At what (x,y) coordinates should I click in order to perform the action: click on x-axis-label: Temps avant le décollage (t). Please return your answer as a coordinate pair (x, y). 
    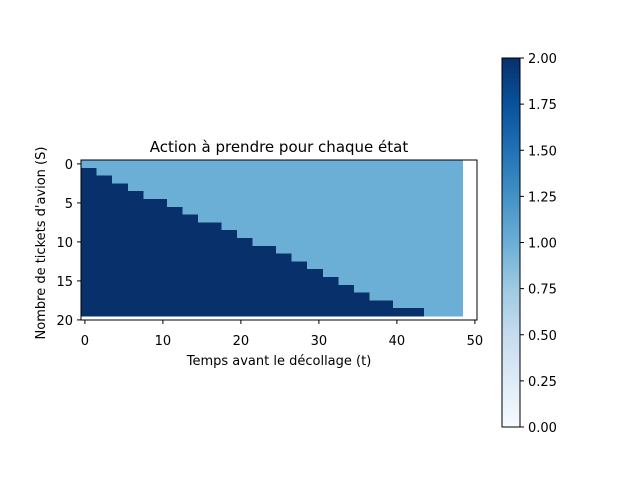
    Looking at the image, I should click on (279, 361).